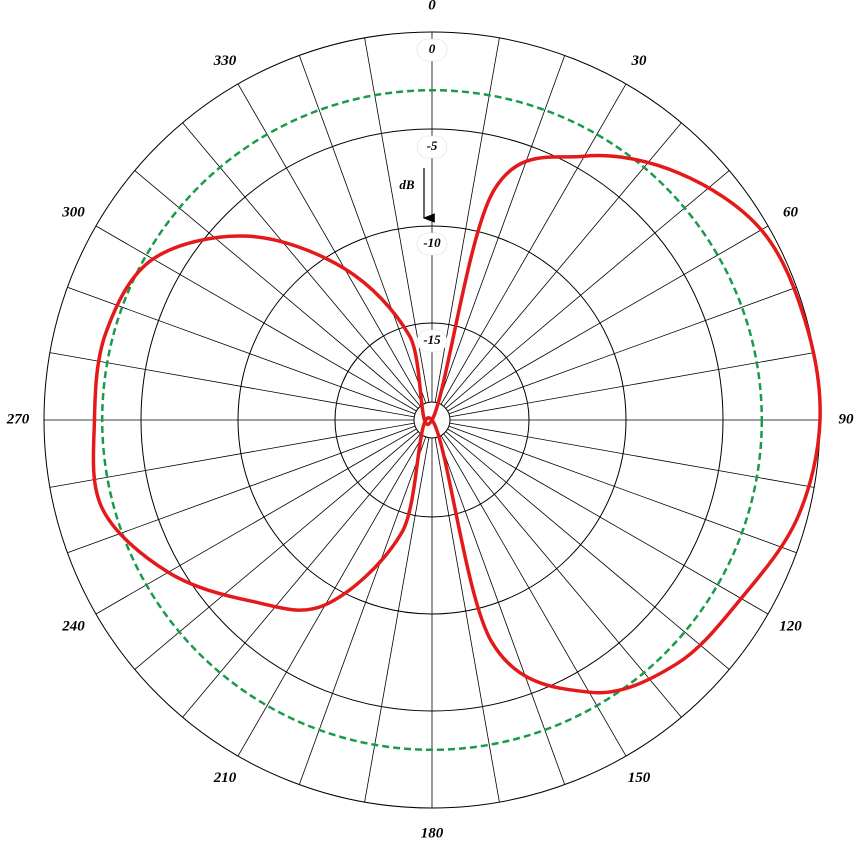 The image size is (857, 841). I want to click on theta-tick-label: 60, so click(791, 212).